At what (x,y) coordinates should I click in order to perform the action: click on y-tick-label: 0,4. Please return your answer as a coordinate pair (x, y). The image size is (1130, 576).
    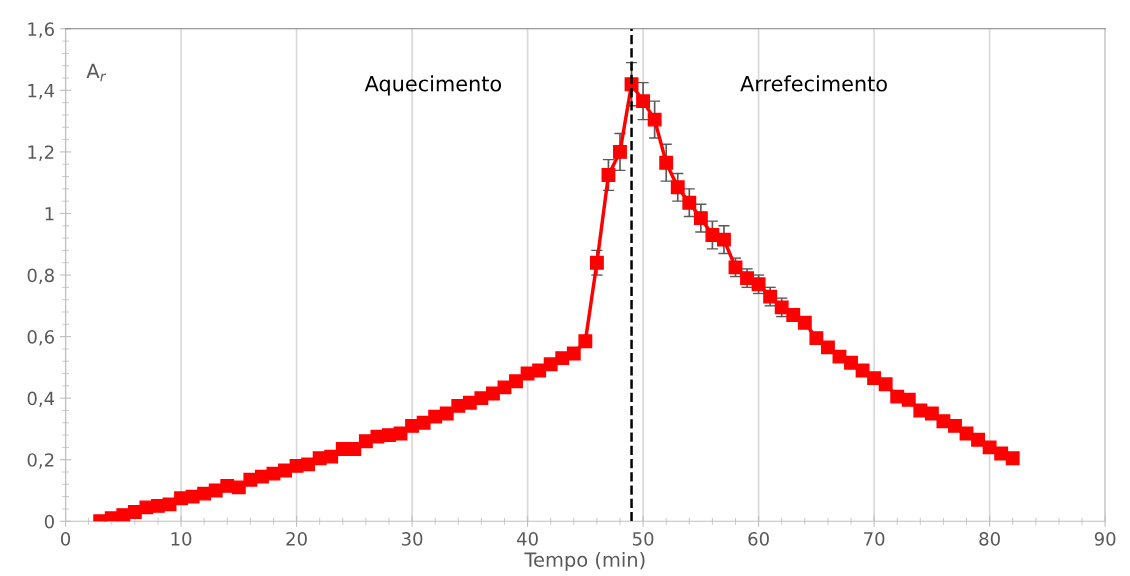
    Looking at the image, I should click on (41, 399).